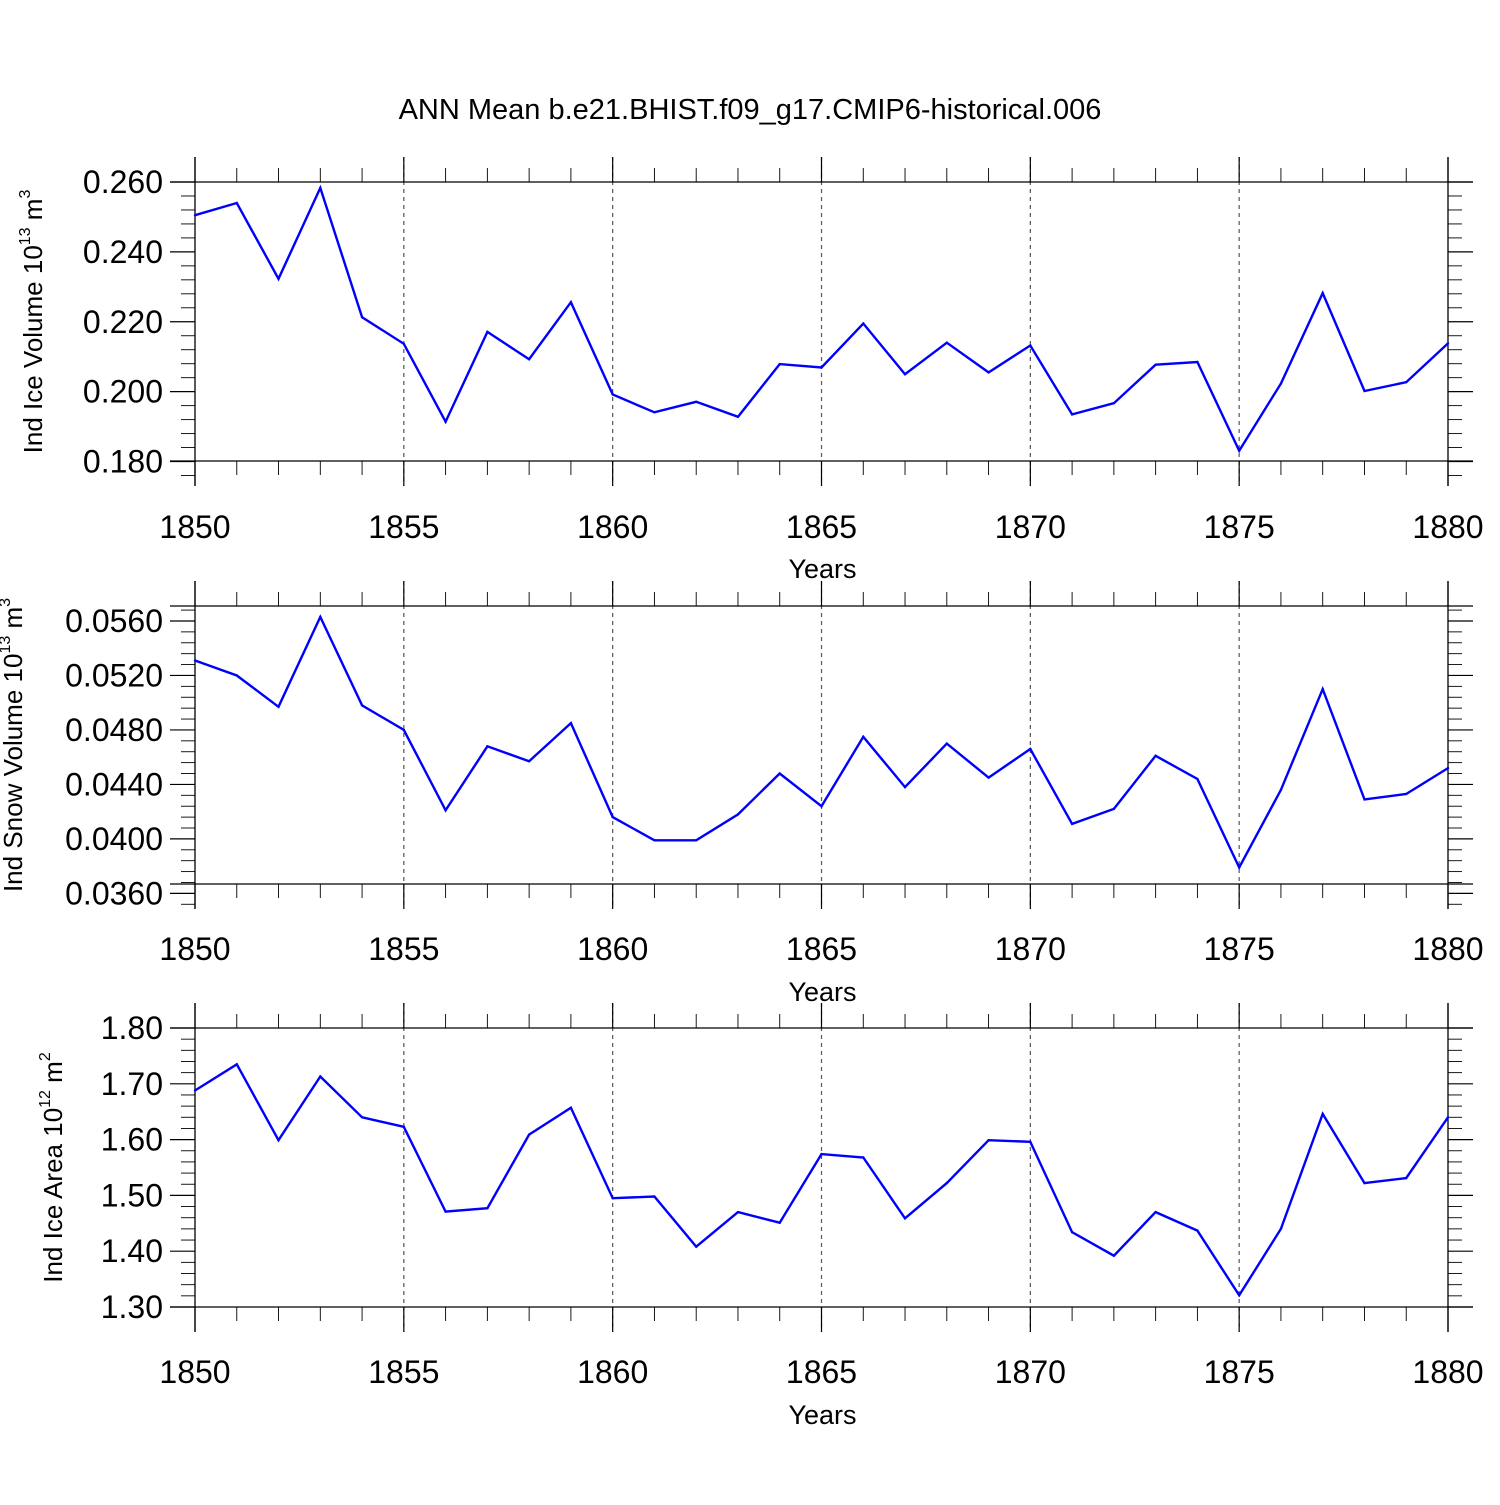  Describe the element at coordinates (33, 349) in the screenshot. I see `y-axis-label-text: Ind Ice Volume 10` at that location.